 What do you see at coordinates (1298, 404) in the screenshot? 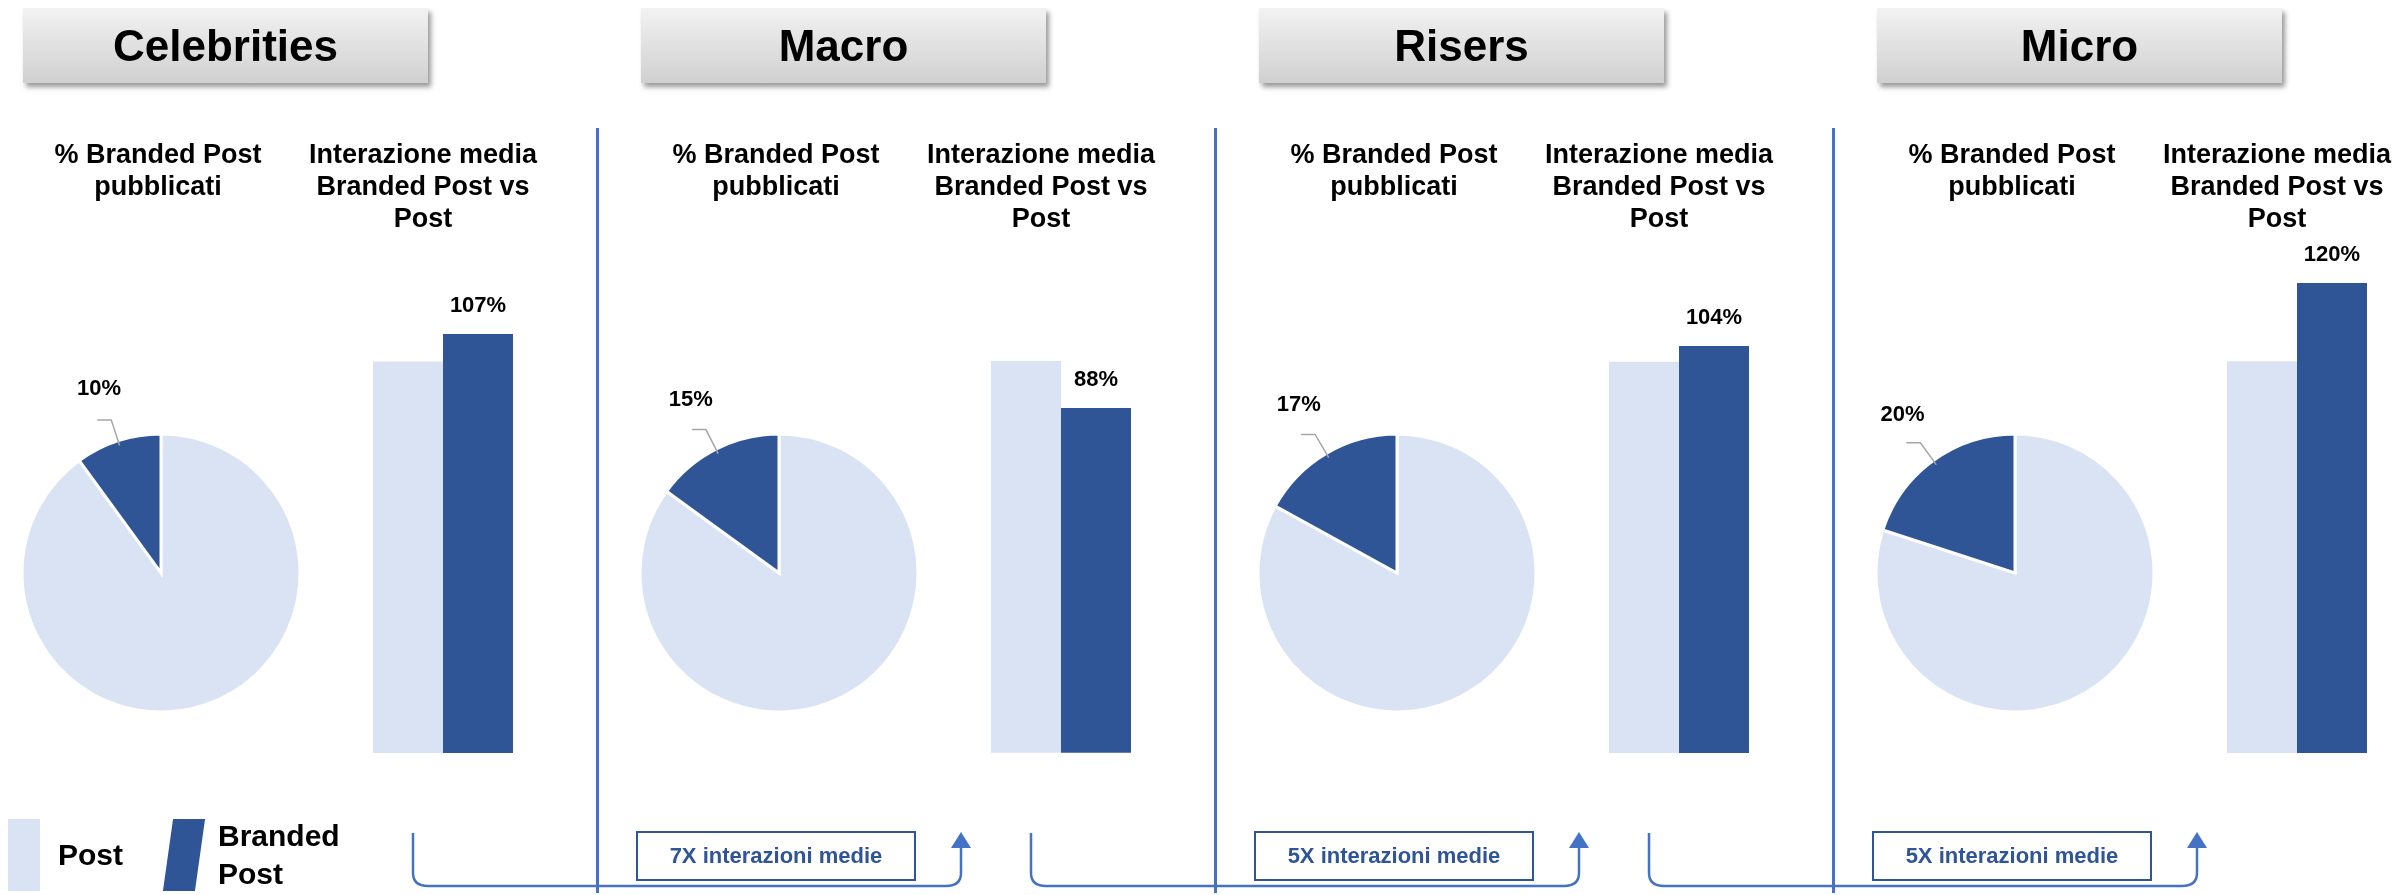
I see `data-label: 17%` at bounding box center [1298, 404].